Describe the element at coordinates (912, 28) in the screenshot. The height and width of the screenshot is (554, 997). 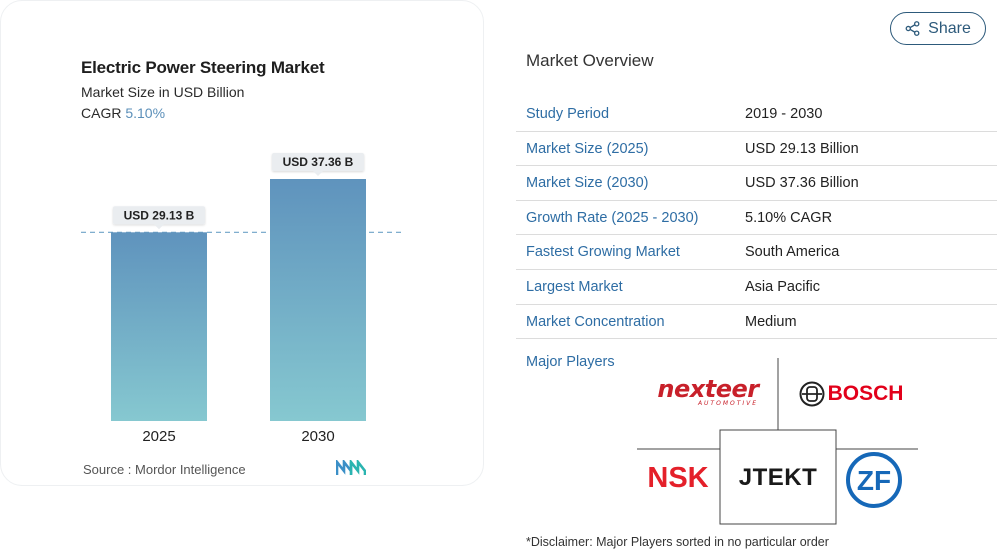
I see `share-icon` at that location.